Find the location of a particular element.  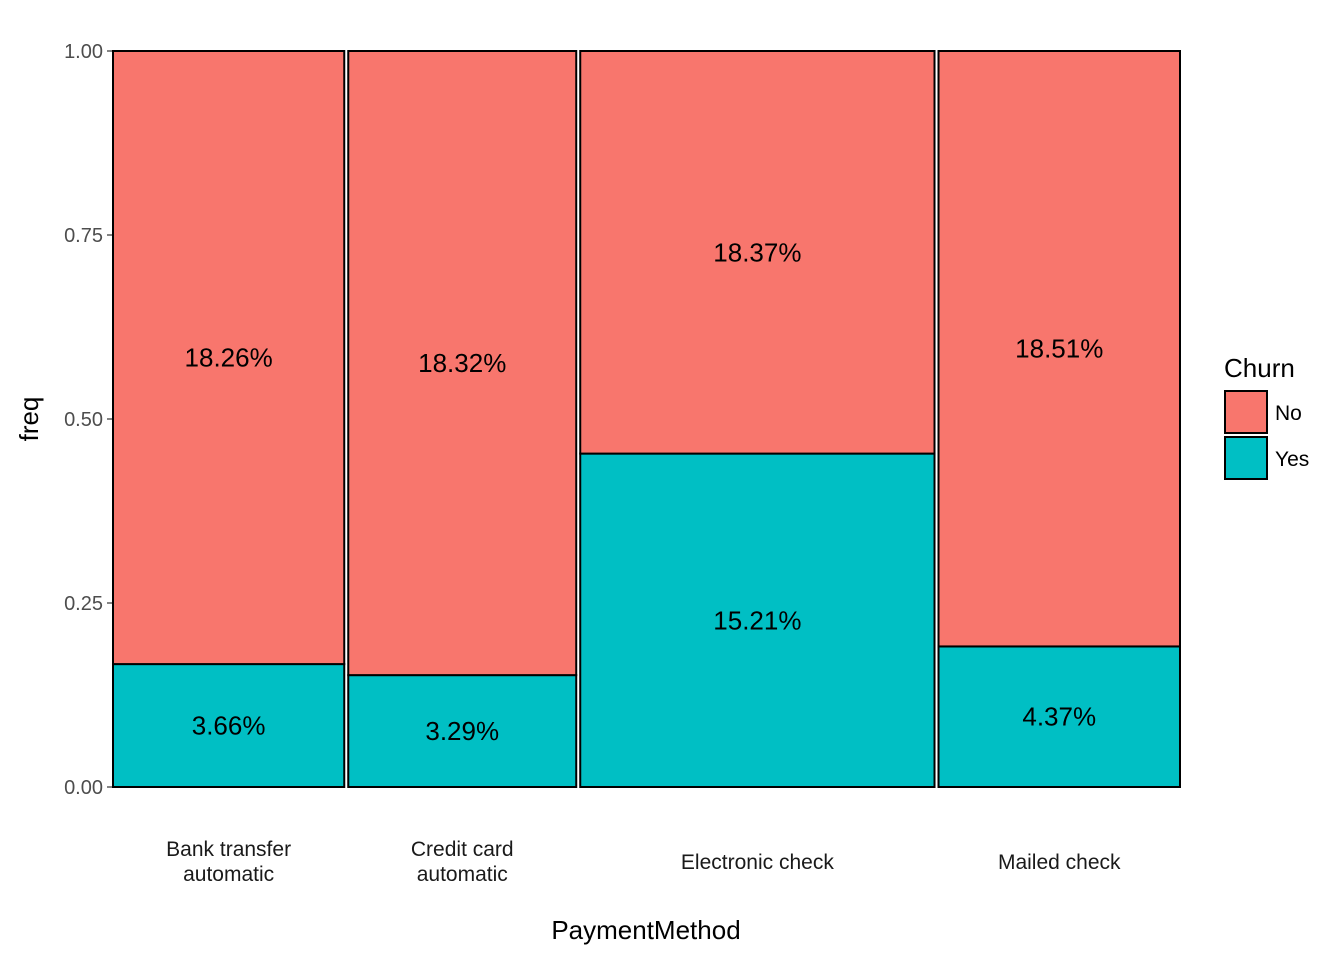

x-category-label: Electronic check is located at coordinates (757, 862).